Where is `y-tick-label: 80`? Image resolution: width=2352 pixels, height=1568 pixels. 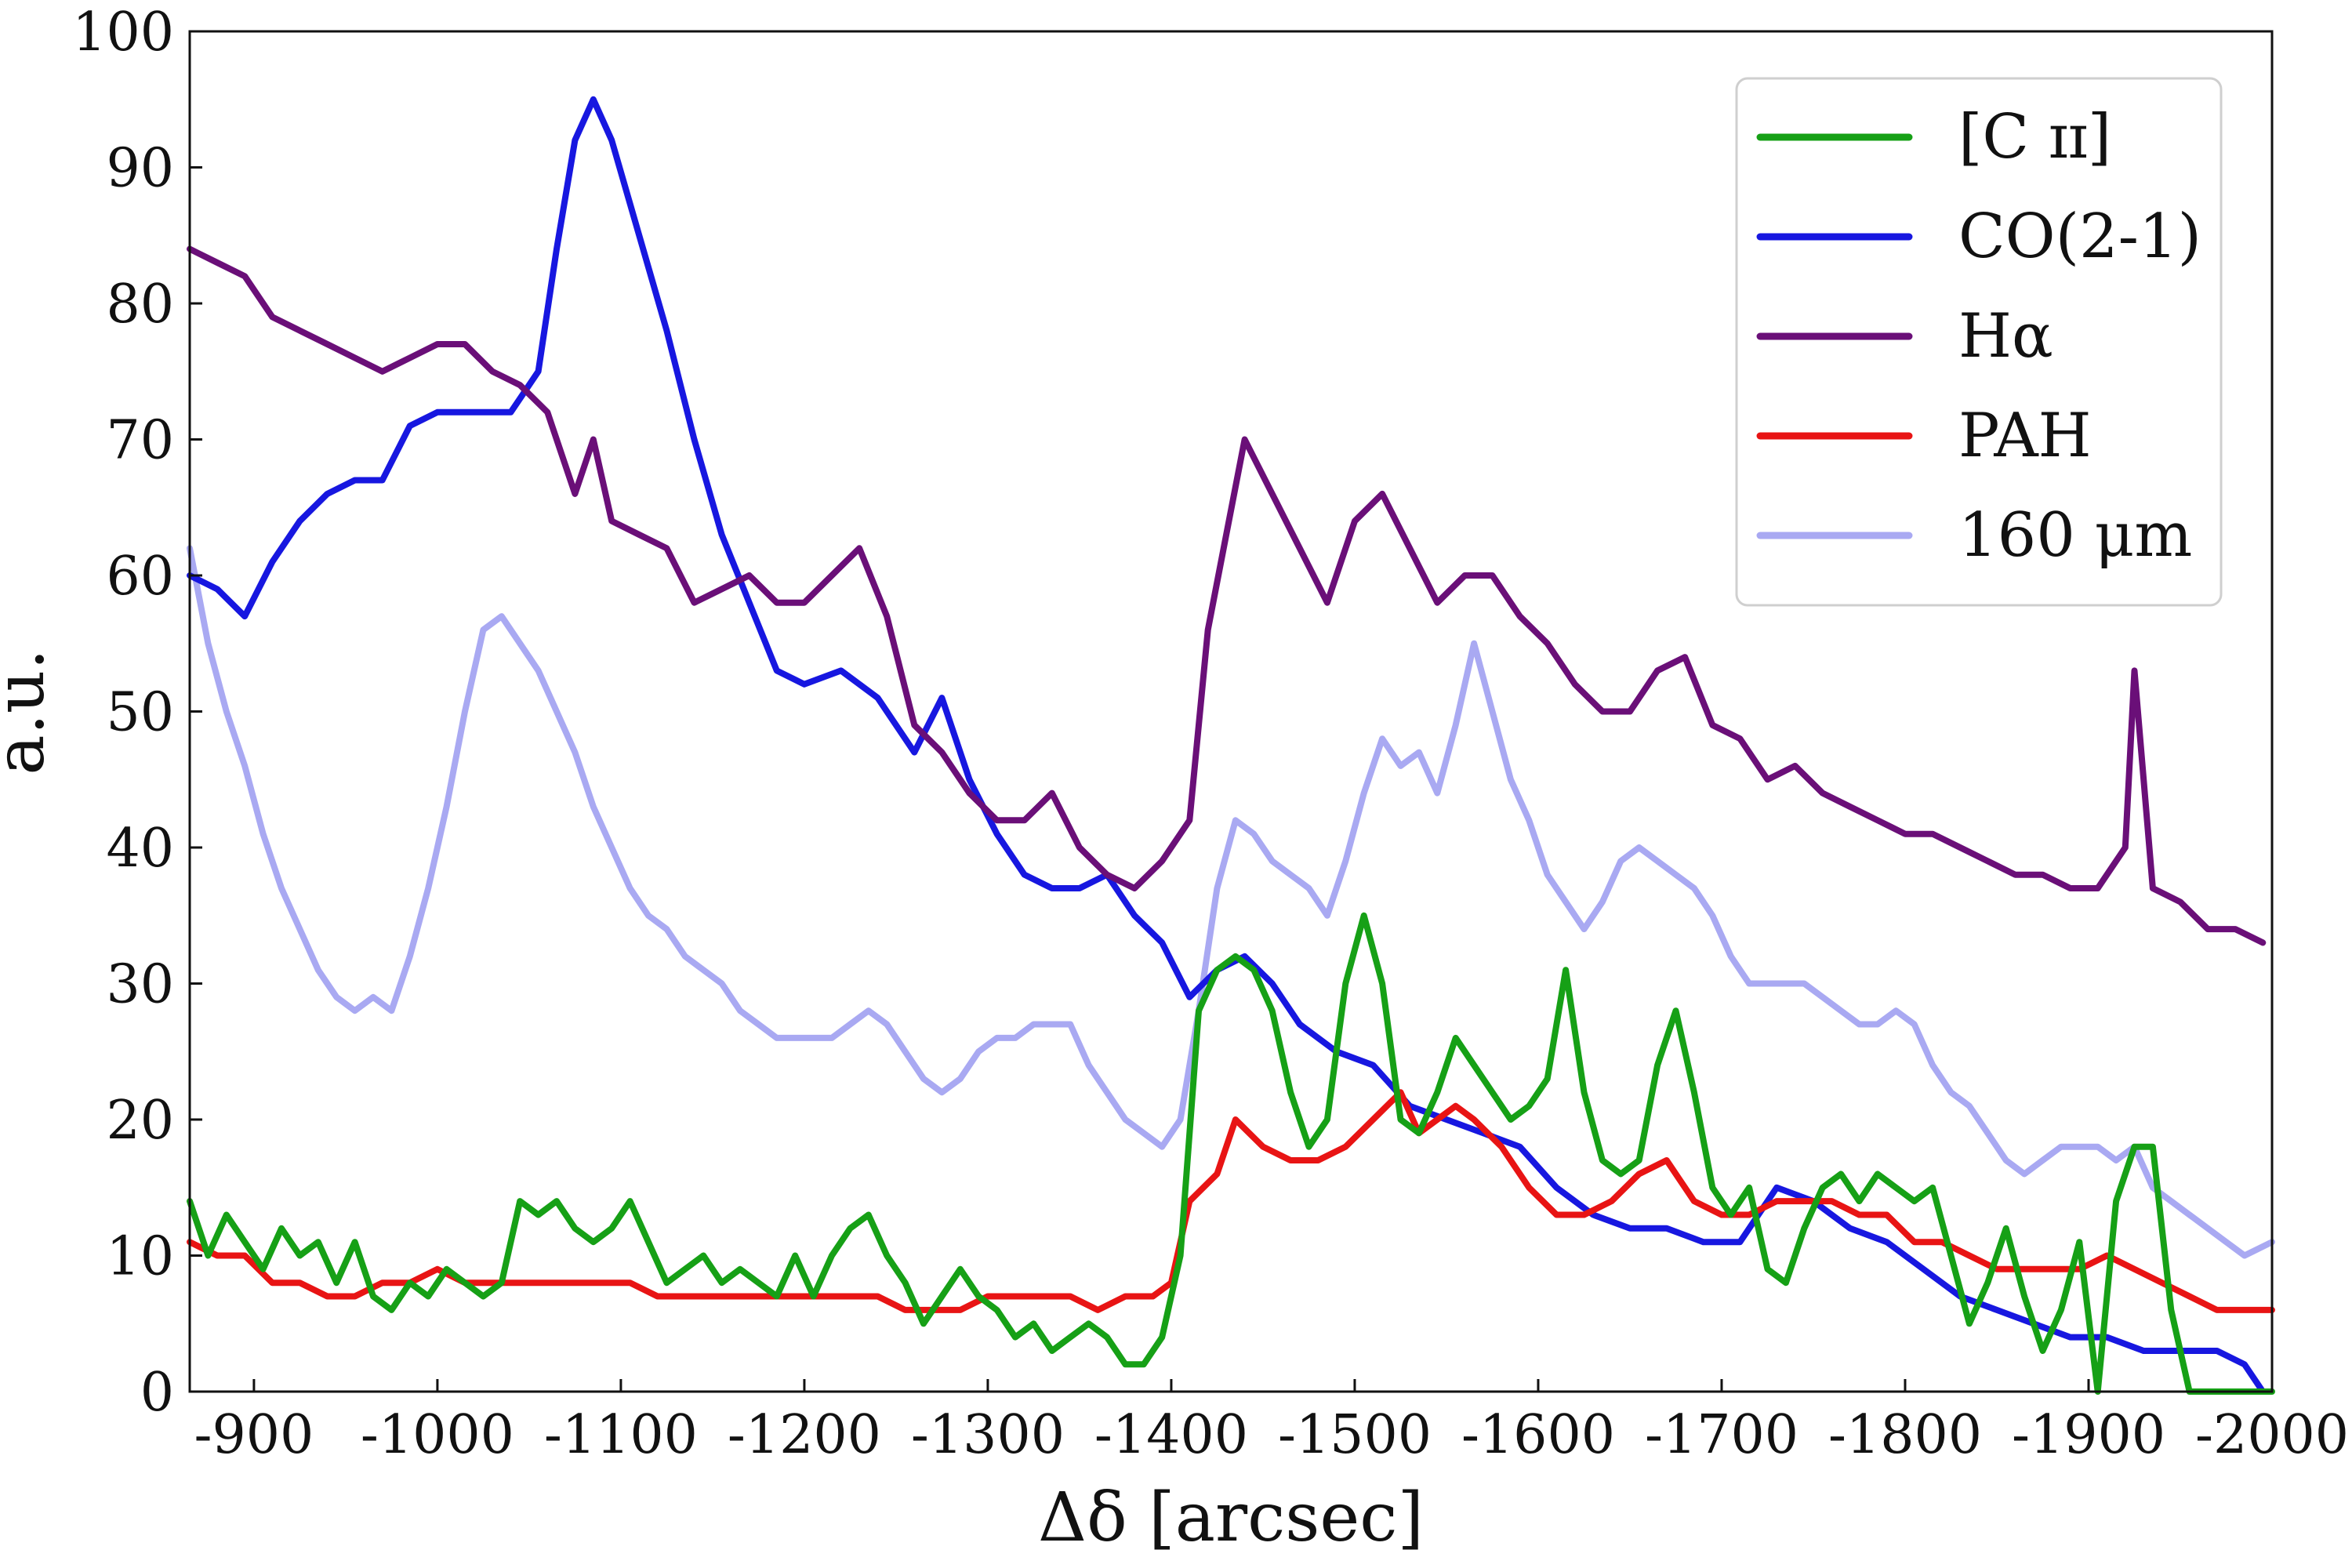 y-tick-label: 80 is located at coordinates (140, 305).